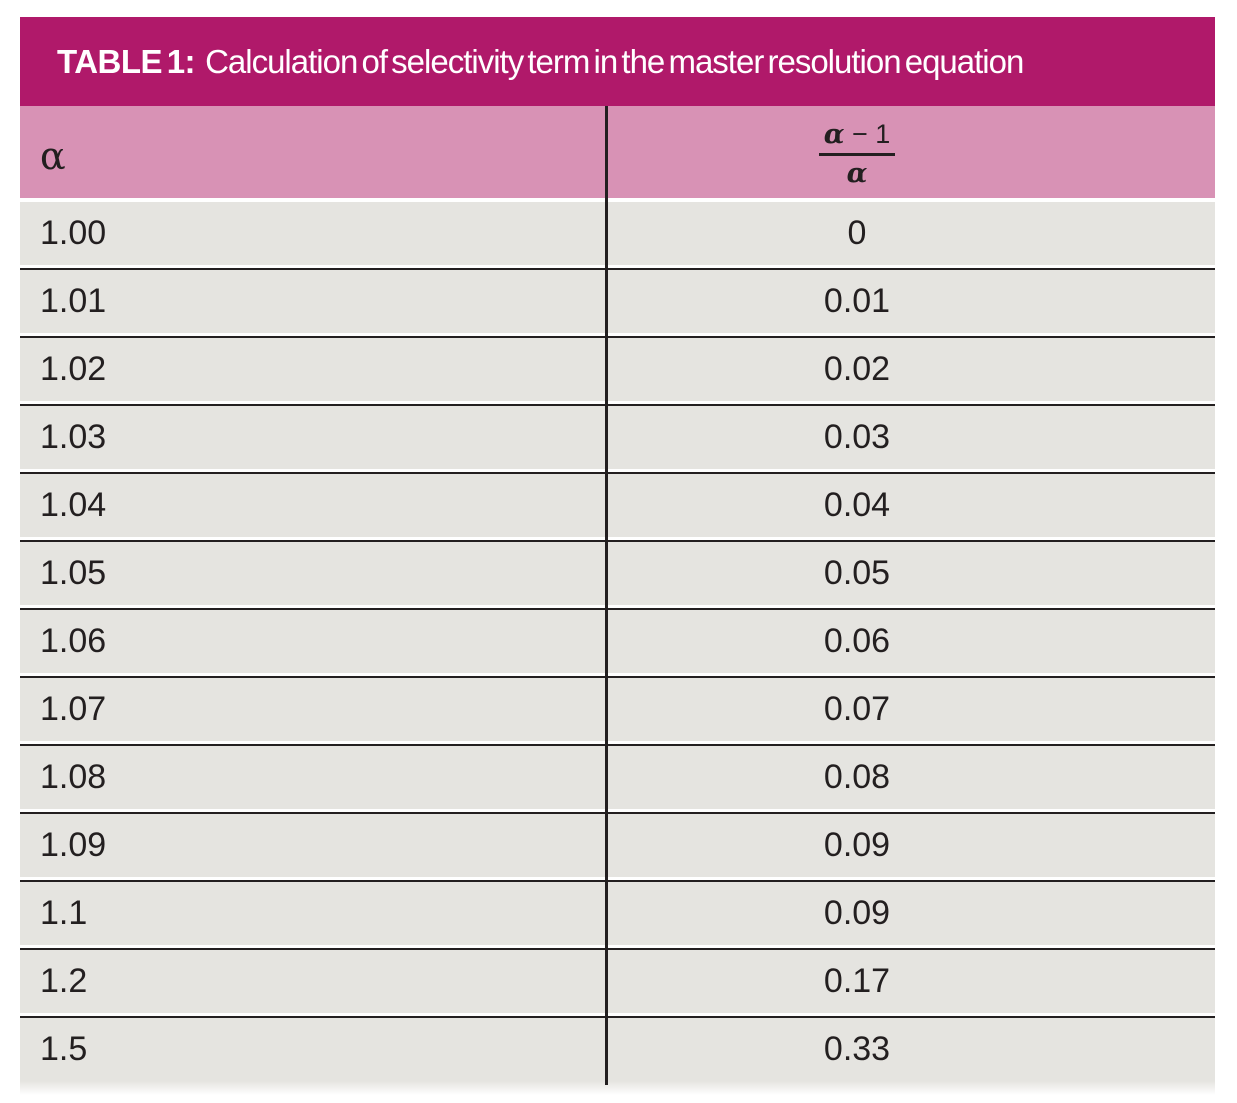 The image size is (1237, 1103). I want to click on selectivity-cell: 0.03, so click(857, 437).